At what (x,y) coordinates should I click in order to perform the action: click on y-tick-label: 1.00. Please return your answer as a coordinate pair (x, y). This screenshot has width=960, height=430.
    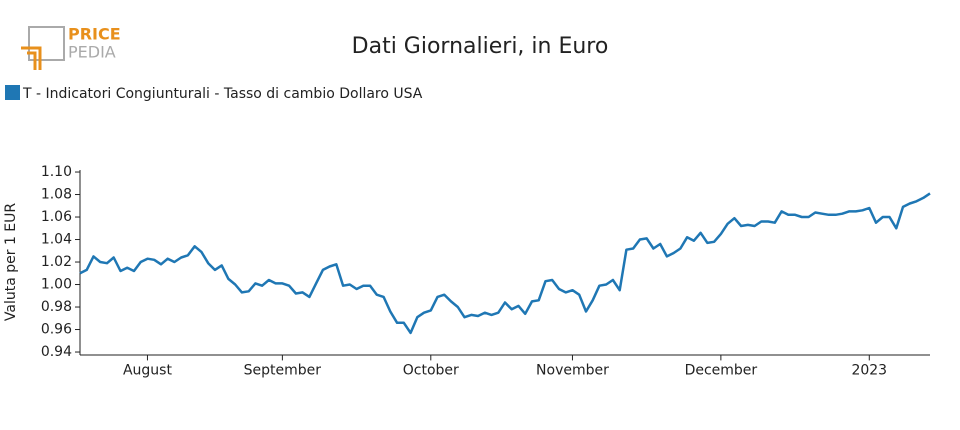
    Looking at the image, I should click on (56, 285).